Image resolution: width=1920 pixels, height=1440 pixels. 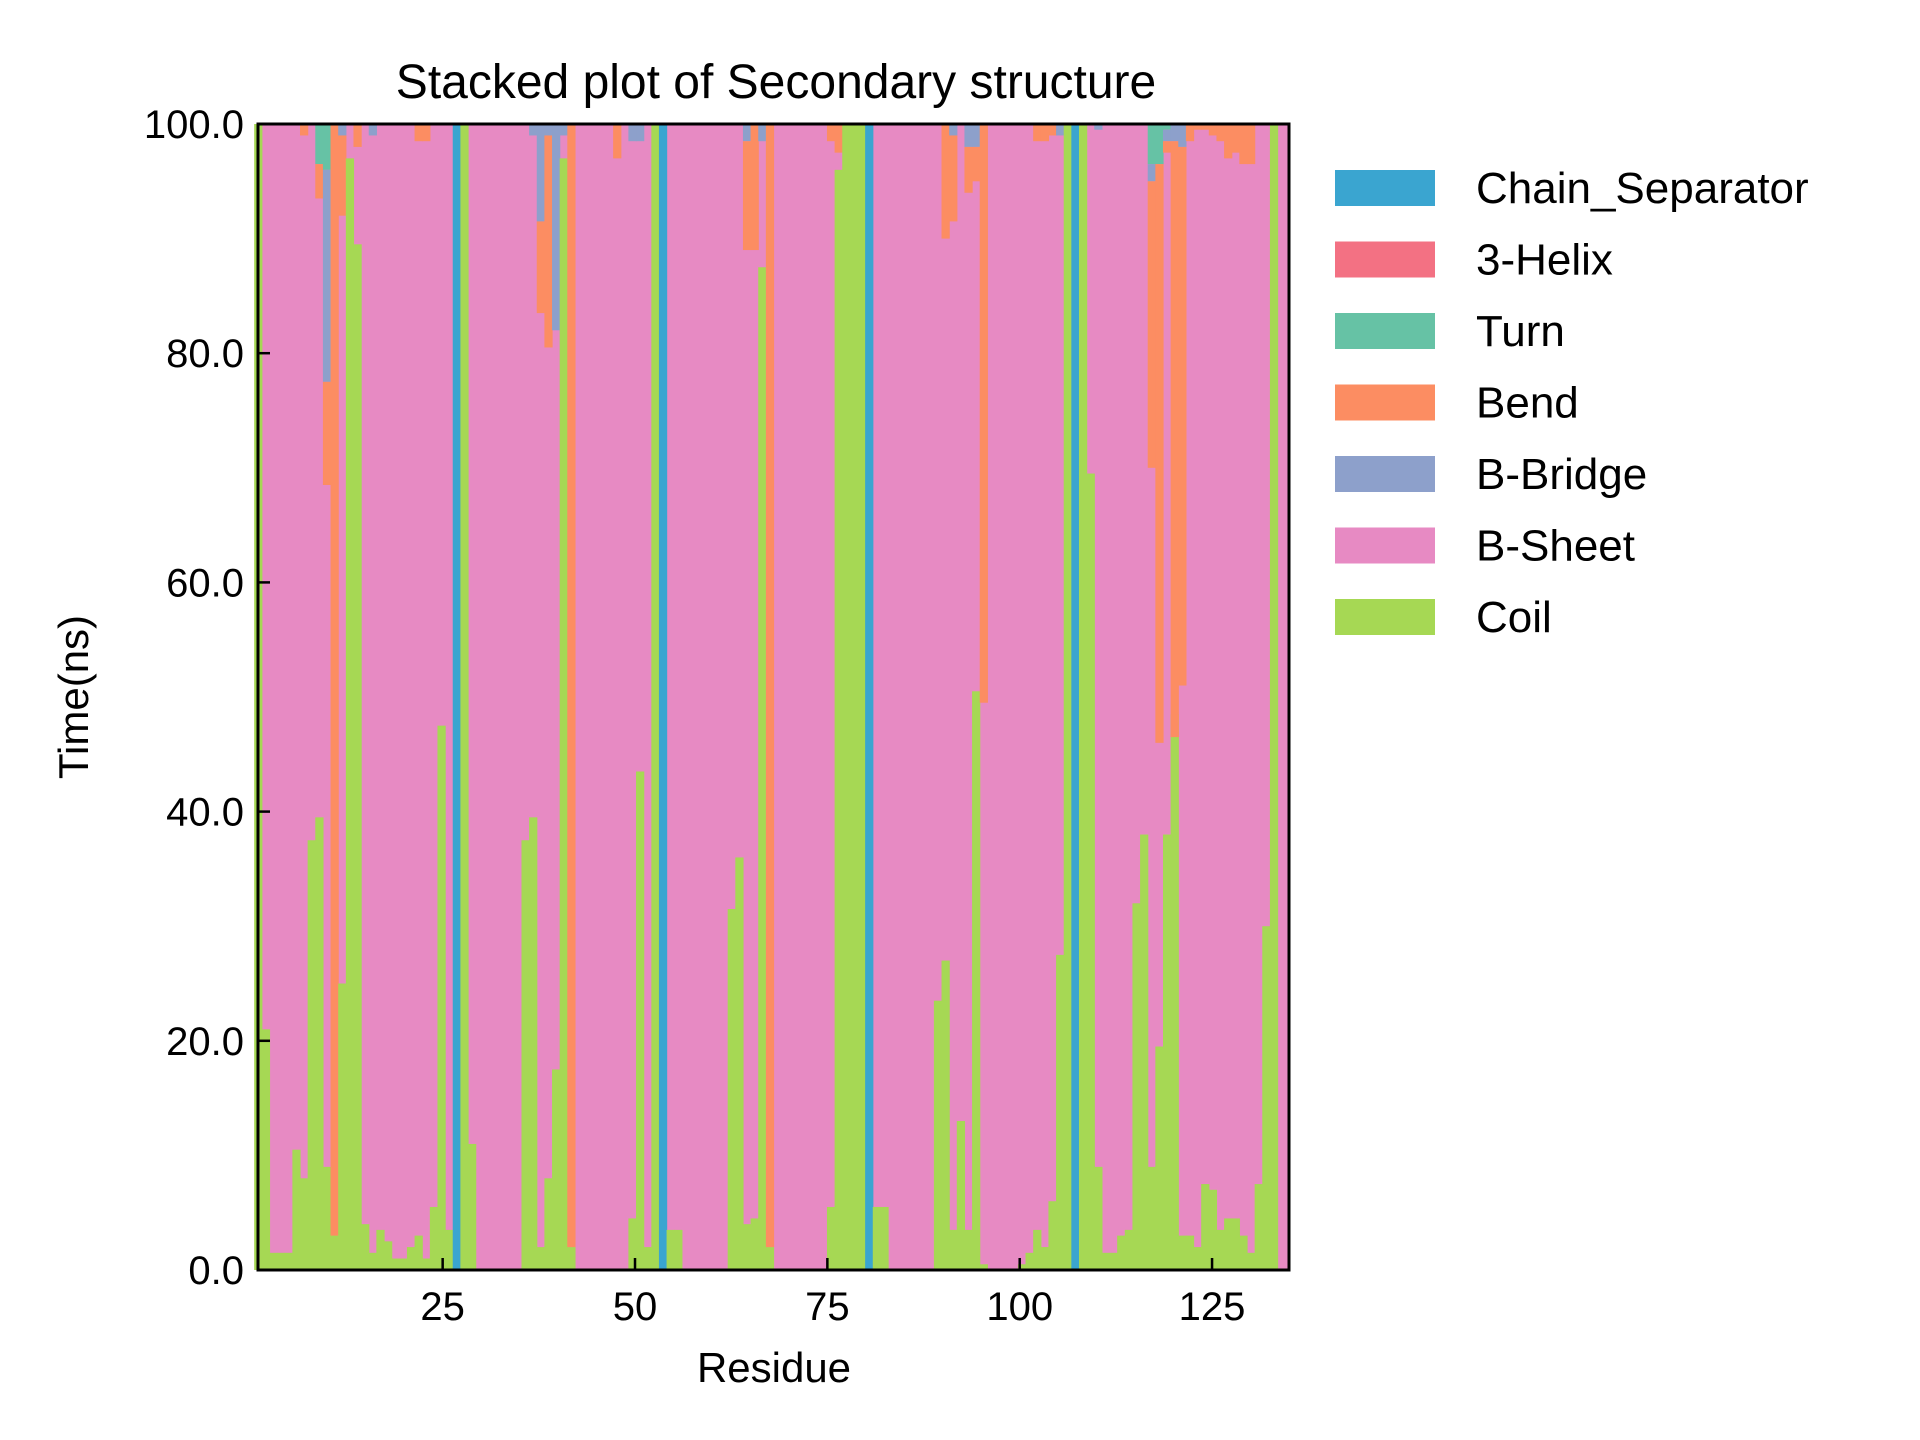 I want to click on x-tick-label: 25, so click(x=442, y=1307).